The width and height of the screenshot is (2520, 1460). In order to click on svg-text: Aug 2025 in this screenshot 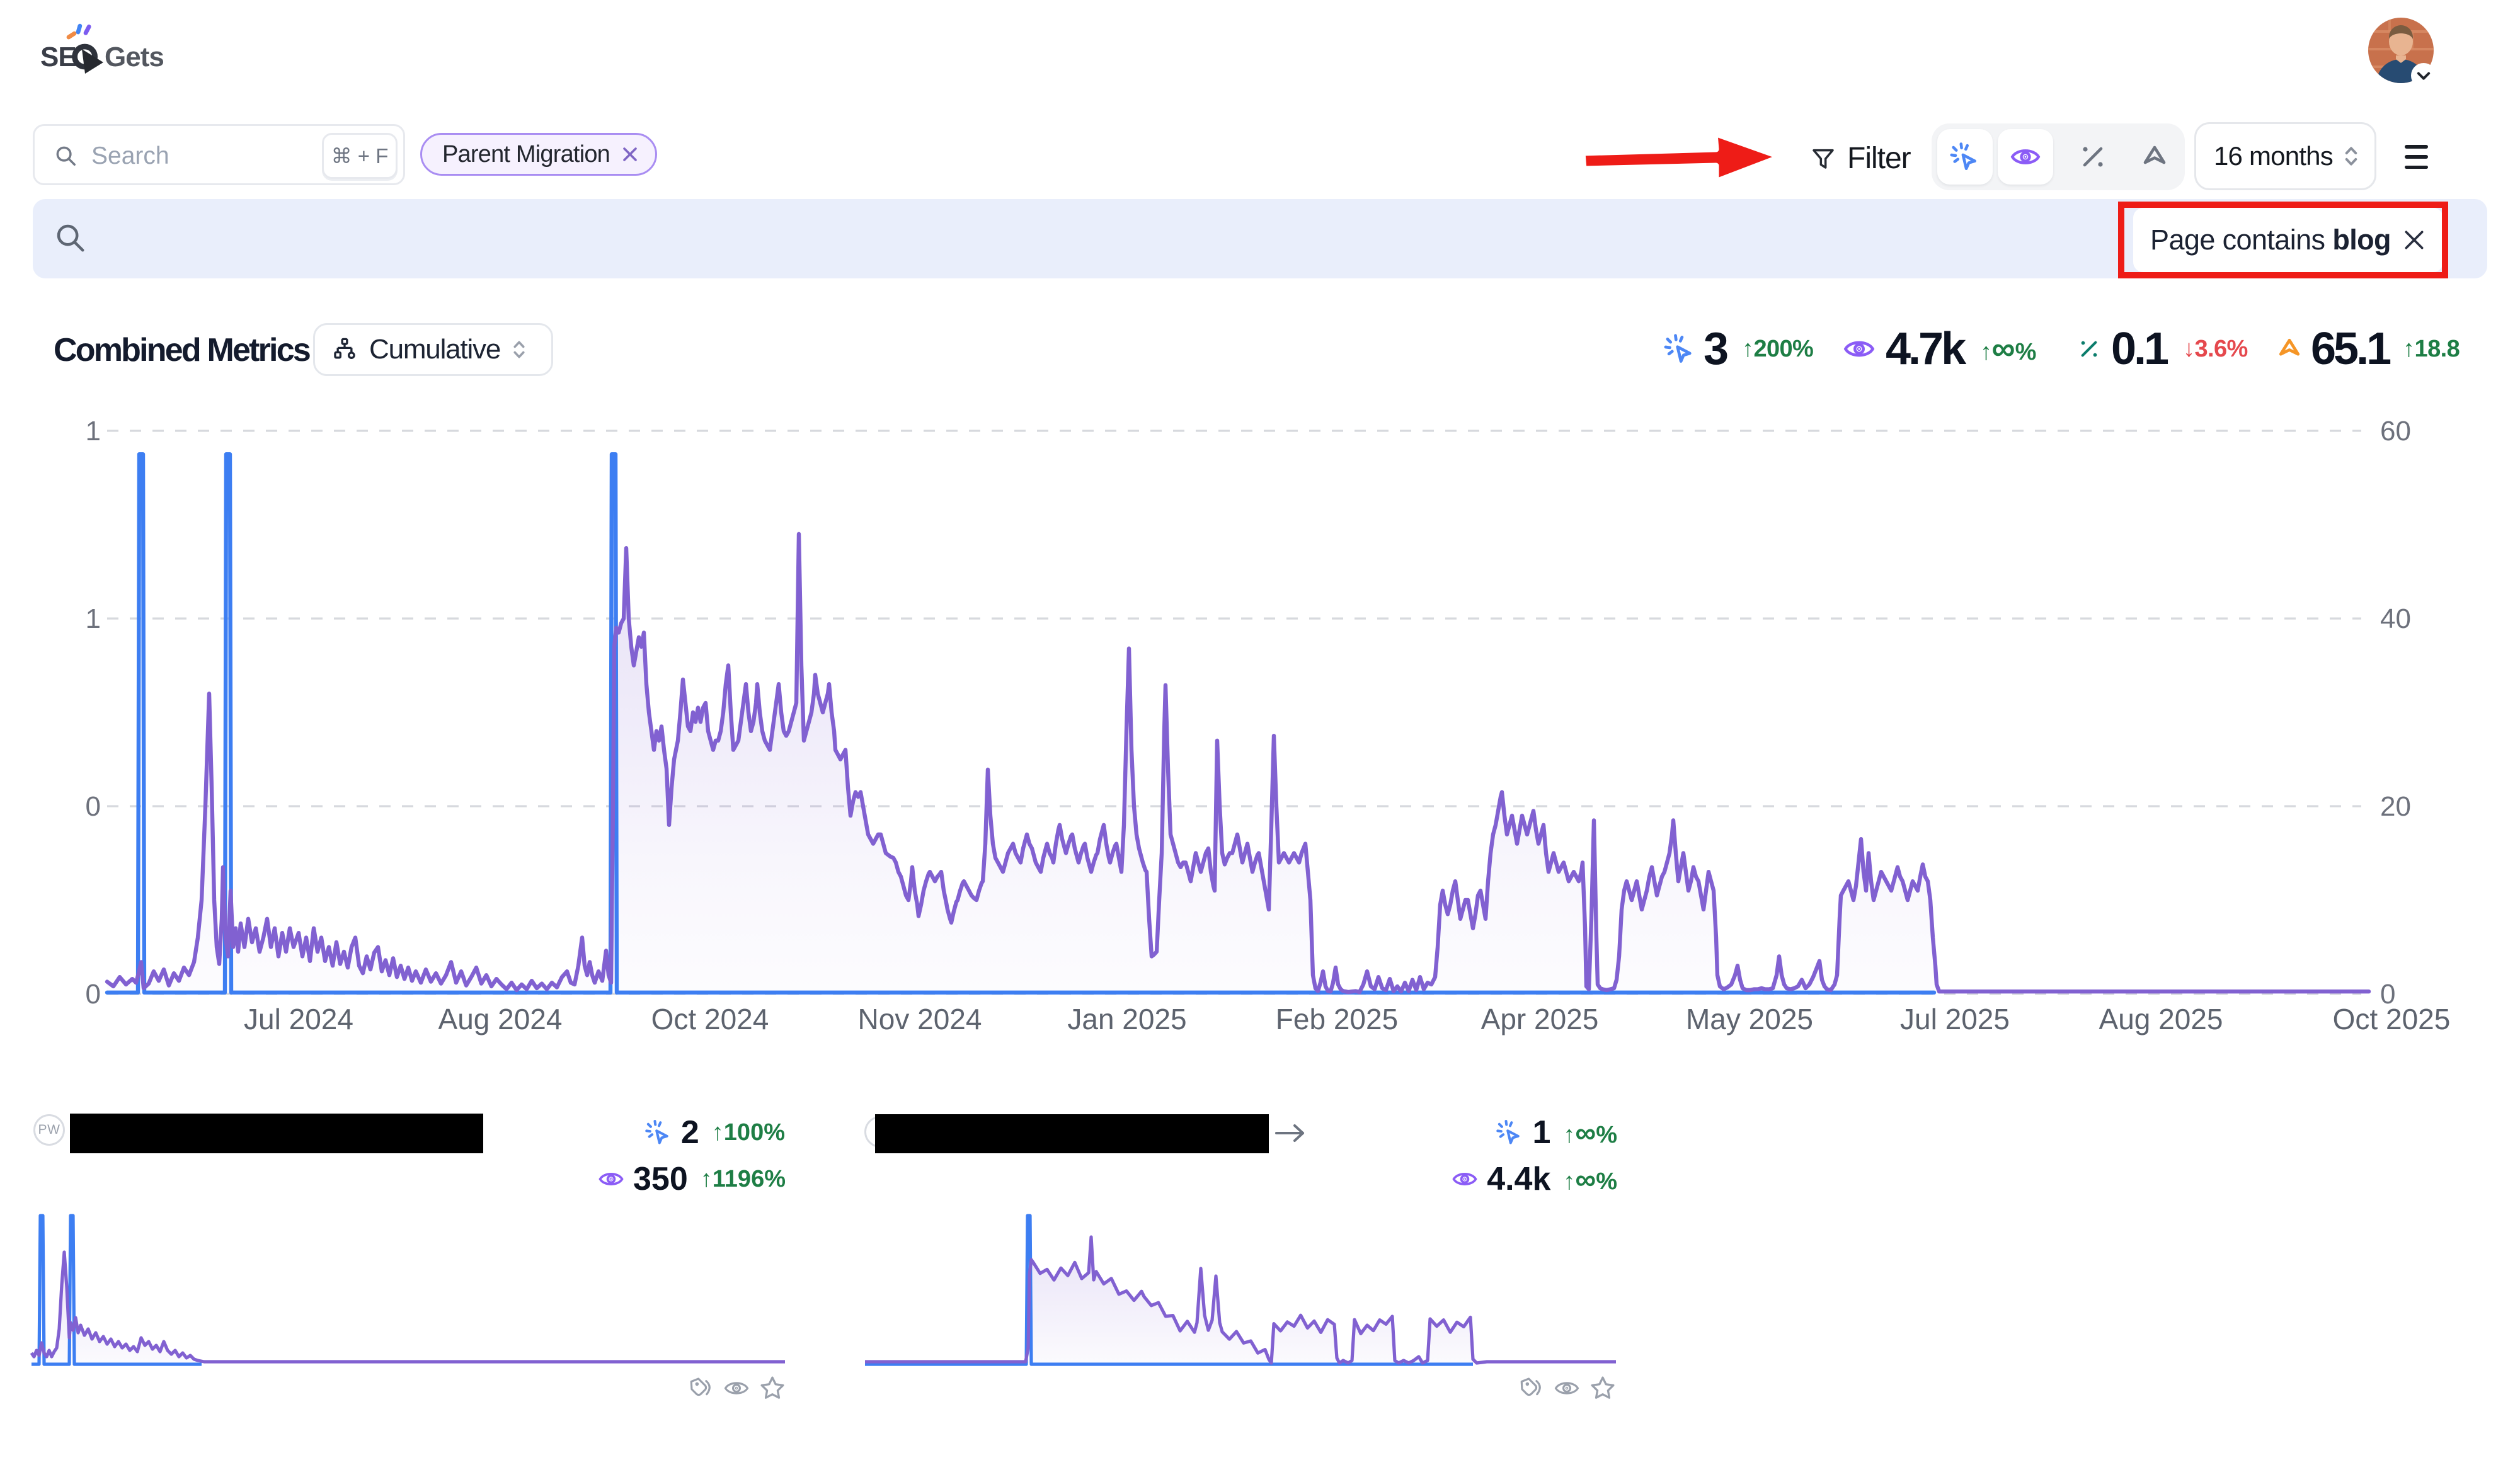, I will do `click(2161, 1019)`.